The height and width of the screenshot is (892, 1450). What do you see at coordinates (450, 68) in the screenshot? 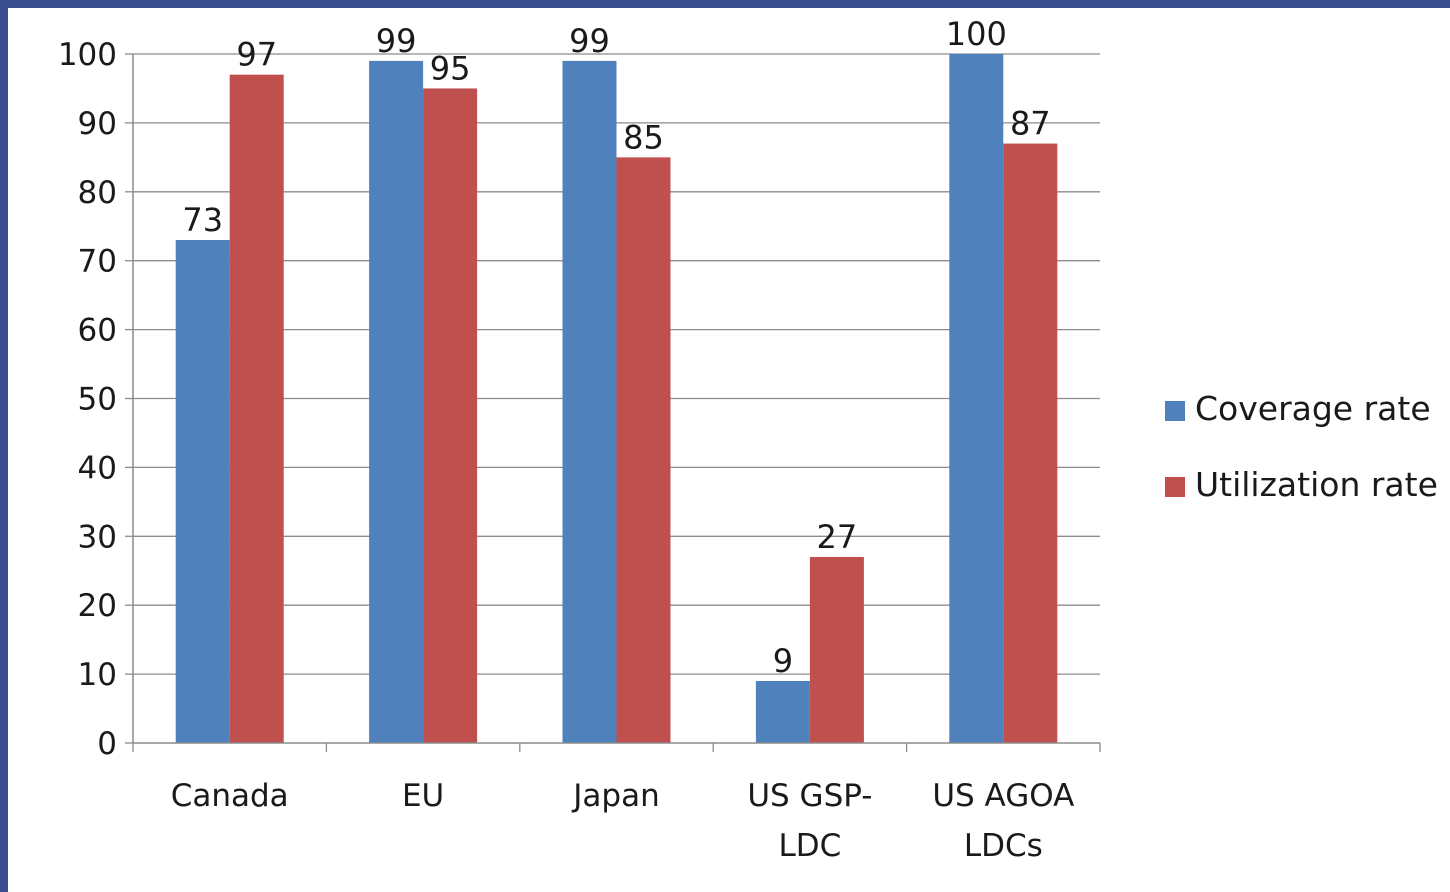
I see `data-label: 95` at bounding box center [450, 68].